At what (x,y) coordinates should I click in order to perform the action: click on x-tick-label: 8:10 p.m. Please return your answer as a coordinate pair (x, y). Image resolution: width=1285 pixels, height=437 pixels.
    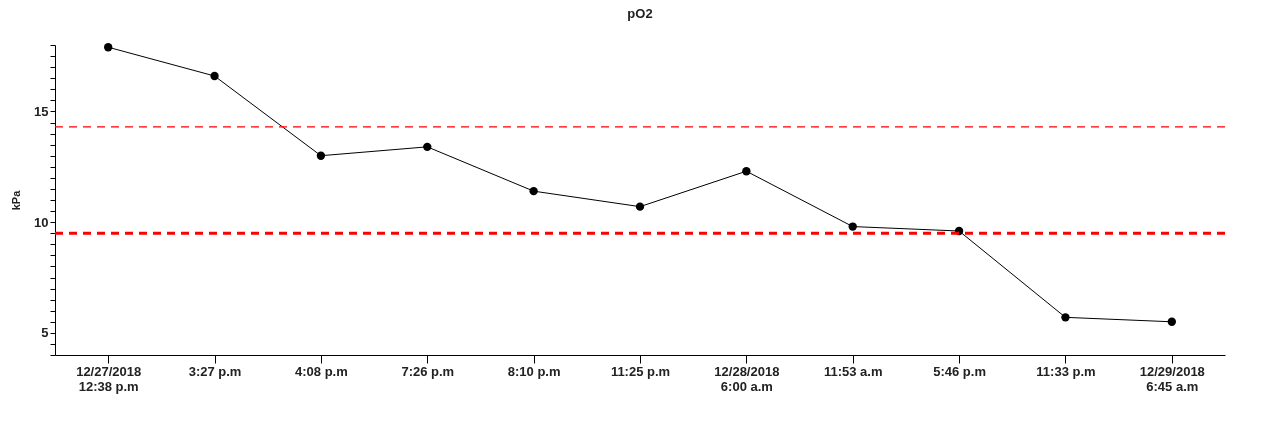
    Looking at the image, I should click on (534, 371).